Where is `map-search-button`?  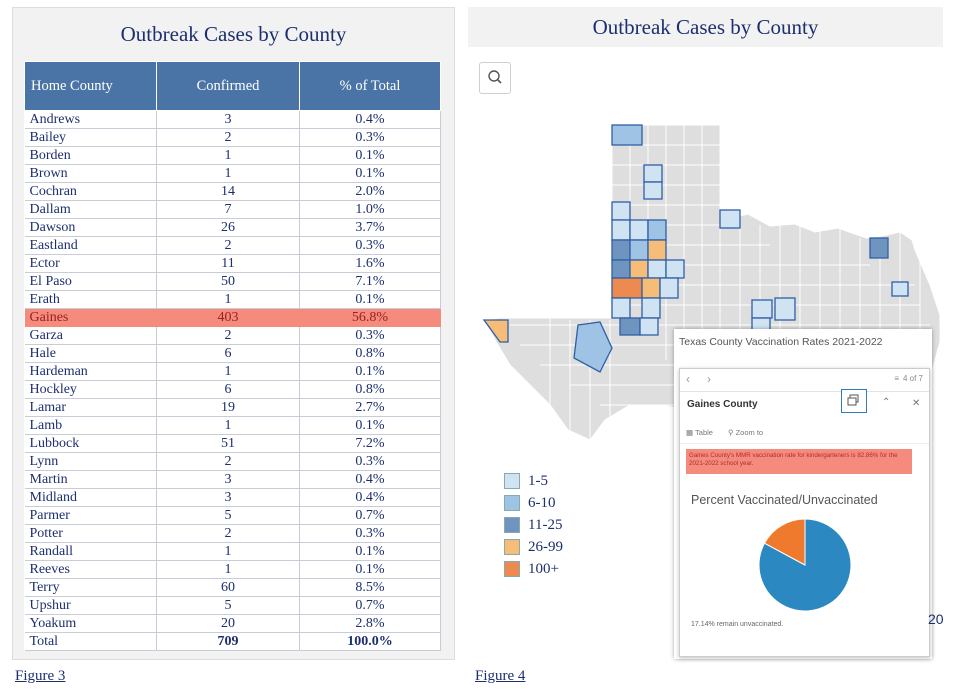 map-search-button is located at coordinates (495, 78).